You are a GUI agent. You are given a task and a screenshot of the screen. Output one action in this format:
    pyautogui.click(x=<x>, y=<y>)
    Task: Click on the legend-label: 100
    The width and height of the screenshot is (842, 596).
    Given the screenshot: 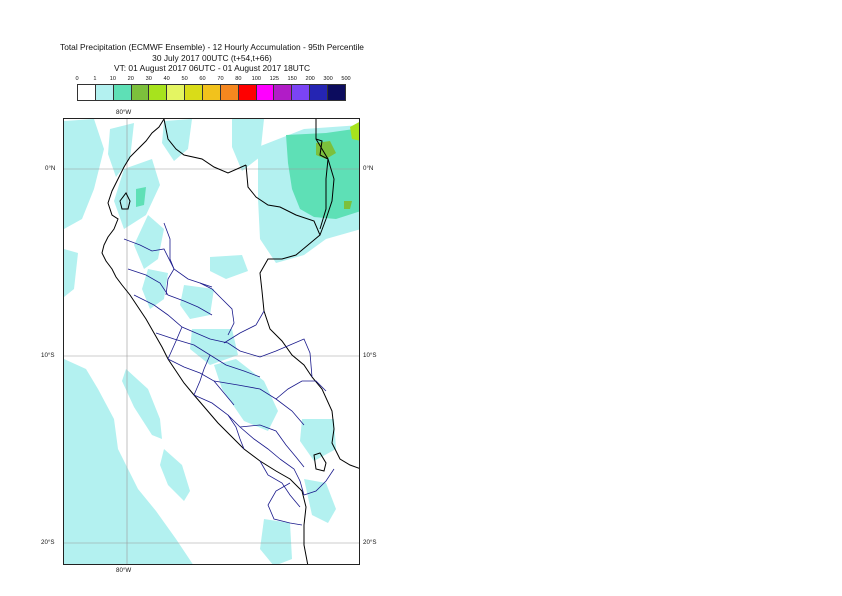 What is the action you would take?
    pyautogui.click(x=256, y=79)
    